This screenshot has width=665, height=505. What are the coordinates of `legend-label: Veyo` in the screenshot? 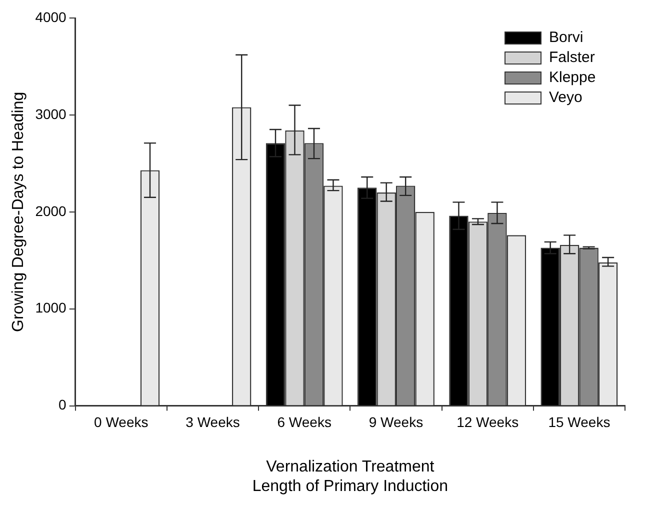 It's located at (565, 97).